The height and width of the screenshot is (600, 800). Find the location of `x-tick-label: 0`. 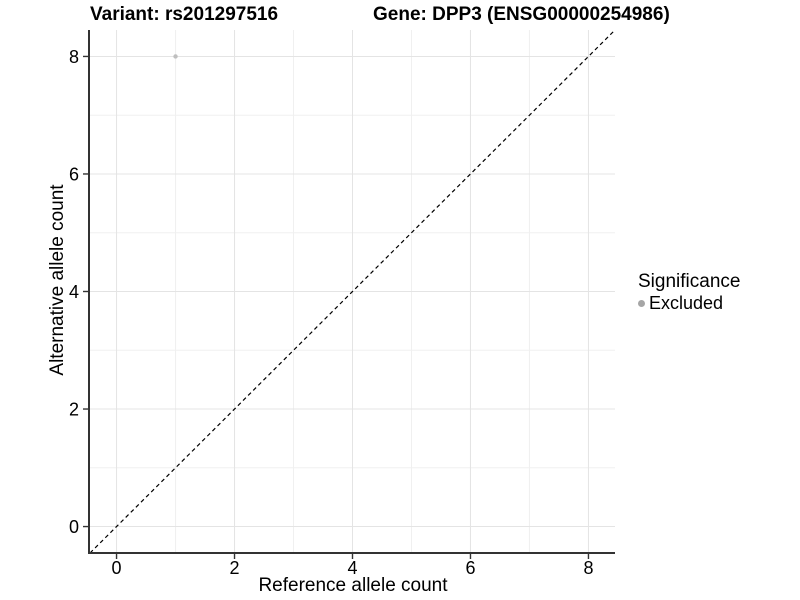

x-tick-label: 0 is located at coordinates (117, 568).